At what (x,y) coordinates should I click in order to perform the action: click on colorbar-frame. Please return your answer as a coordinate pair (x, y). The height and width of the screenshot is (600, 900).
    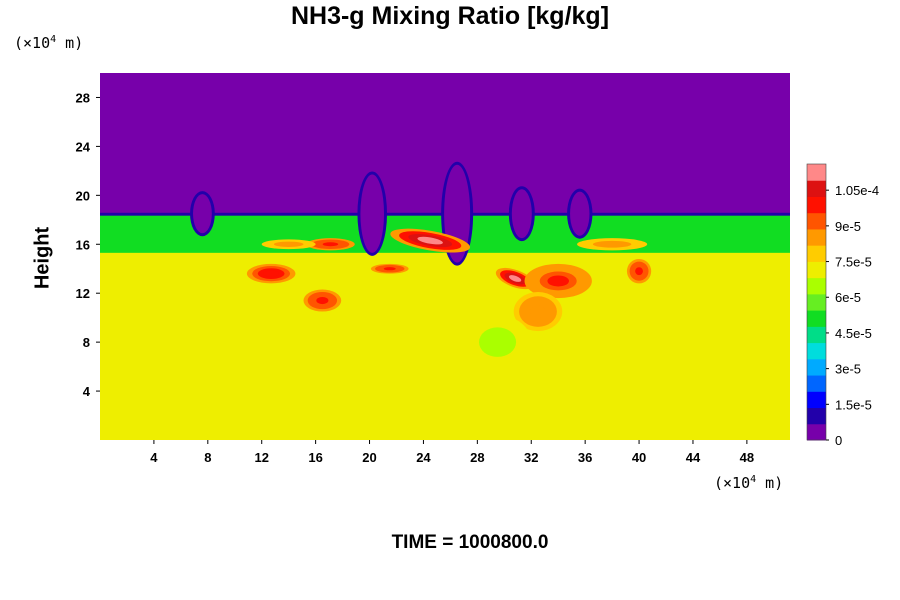
    Looking at the image, I should click on (816, 302).